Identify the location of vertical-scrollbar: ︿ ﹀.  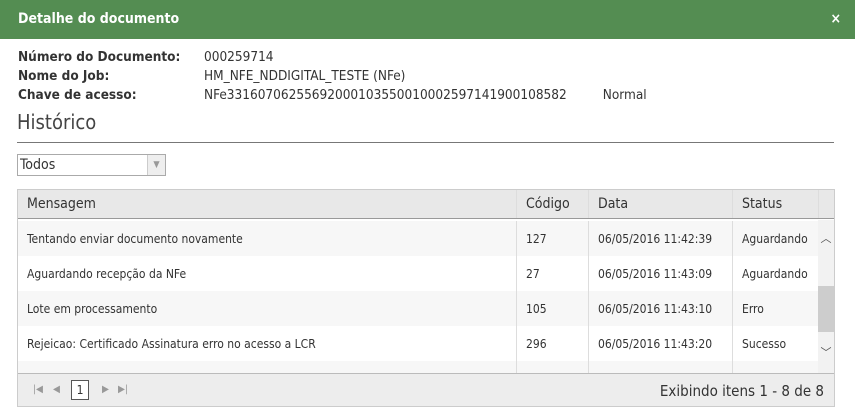
(826, 296).